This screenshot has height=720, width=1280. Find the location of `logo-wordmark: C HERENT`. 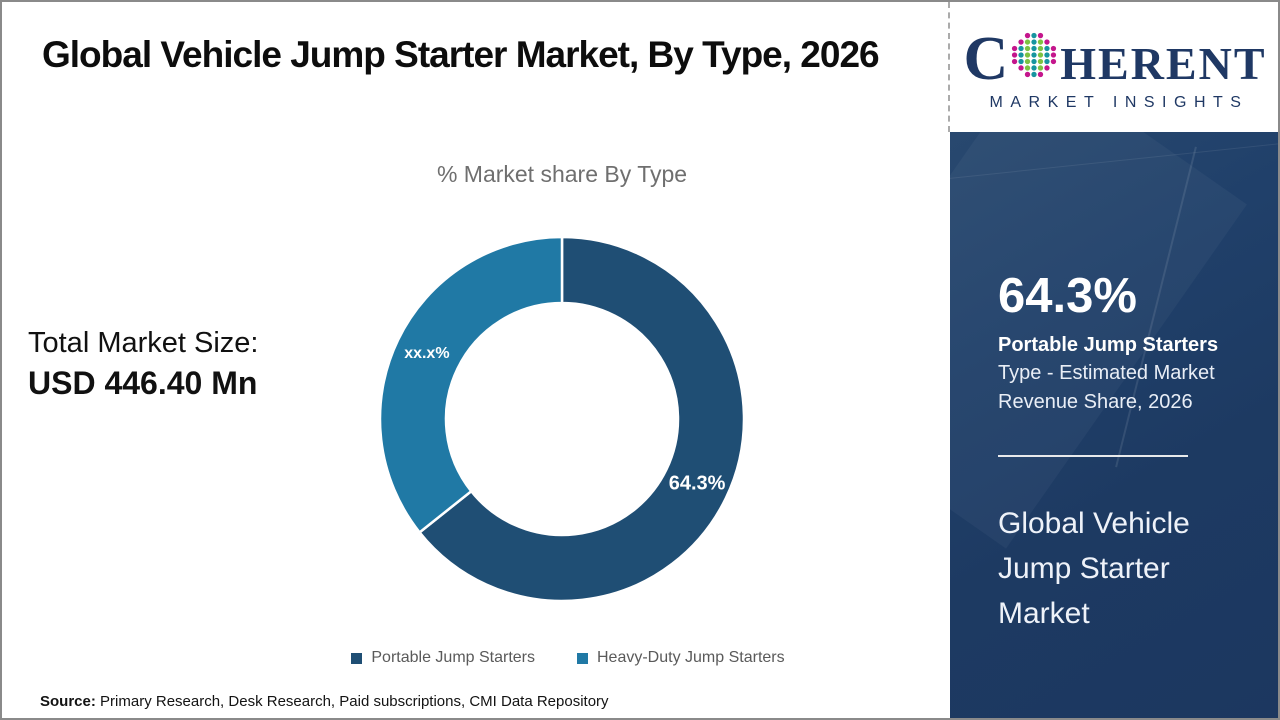

logo-wordmark: C HERENT is located at coordinates (1114, 59).